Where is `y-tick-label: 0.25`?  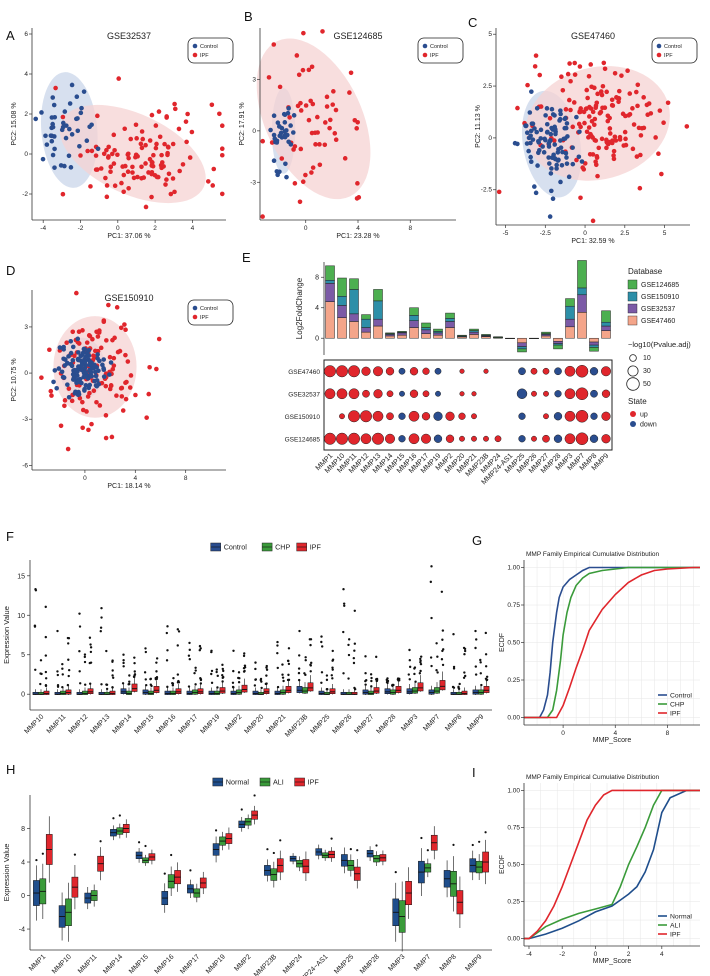
y-tick-label: 0.25 is located at coordinates (513, 902).